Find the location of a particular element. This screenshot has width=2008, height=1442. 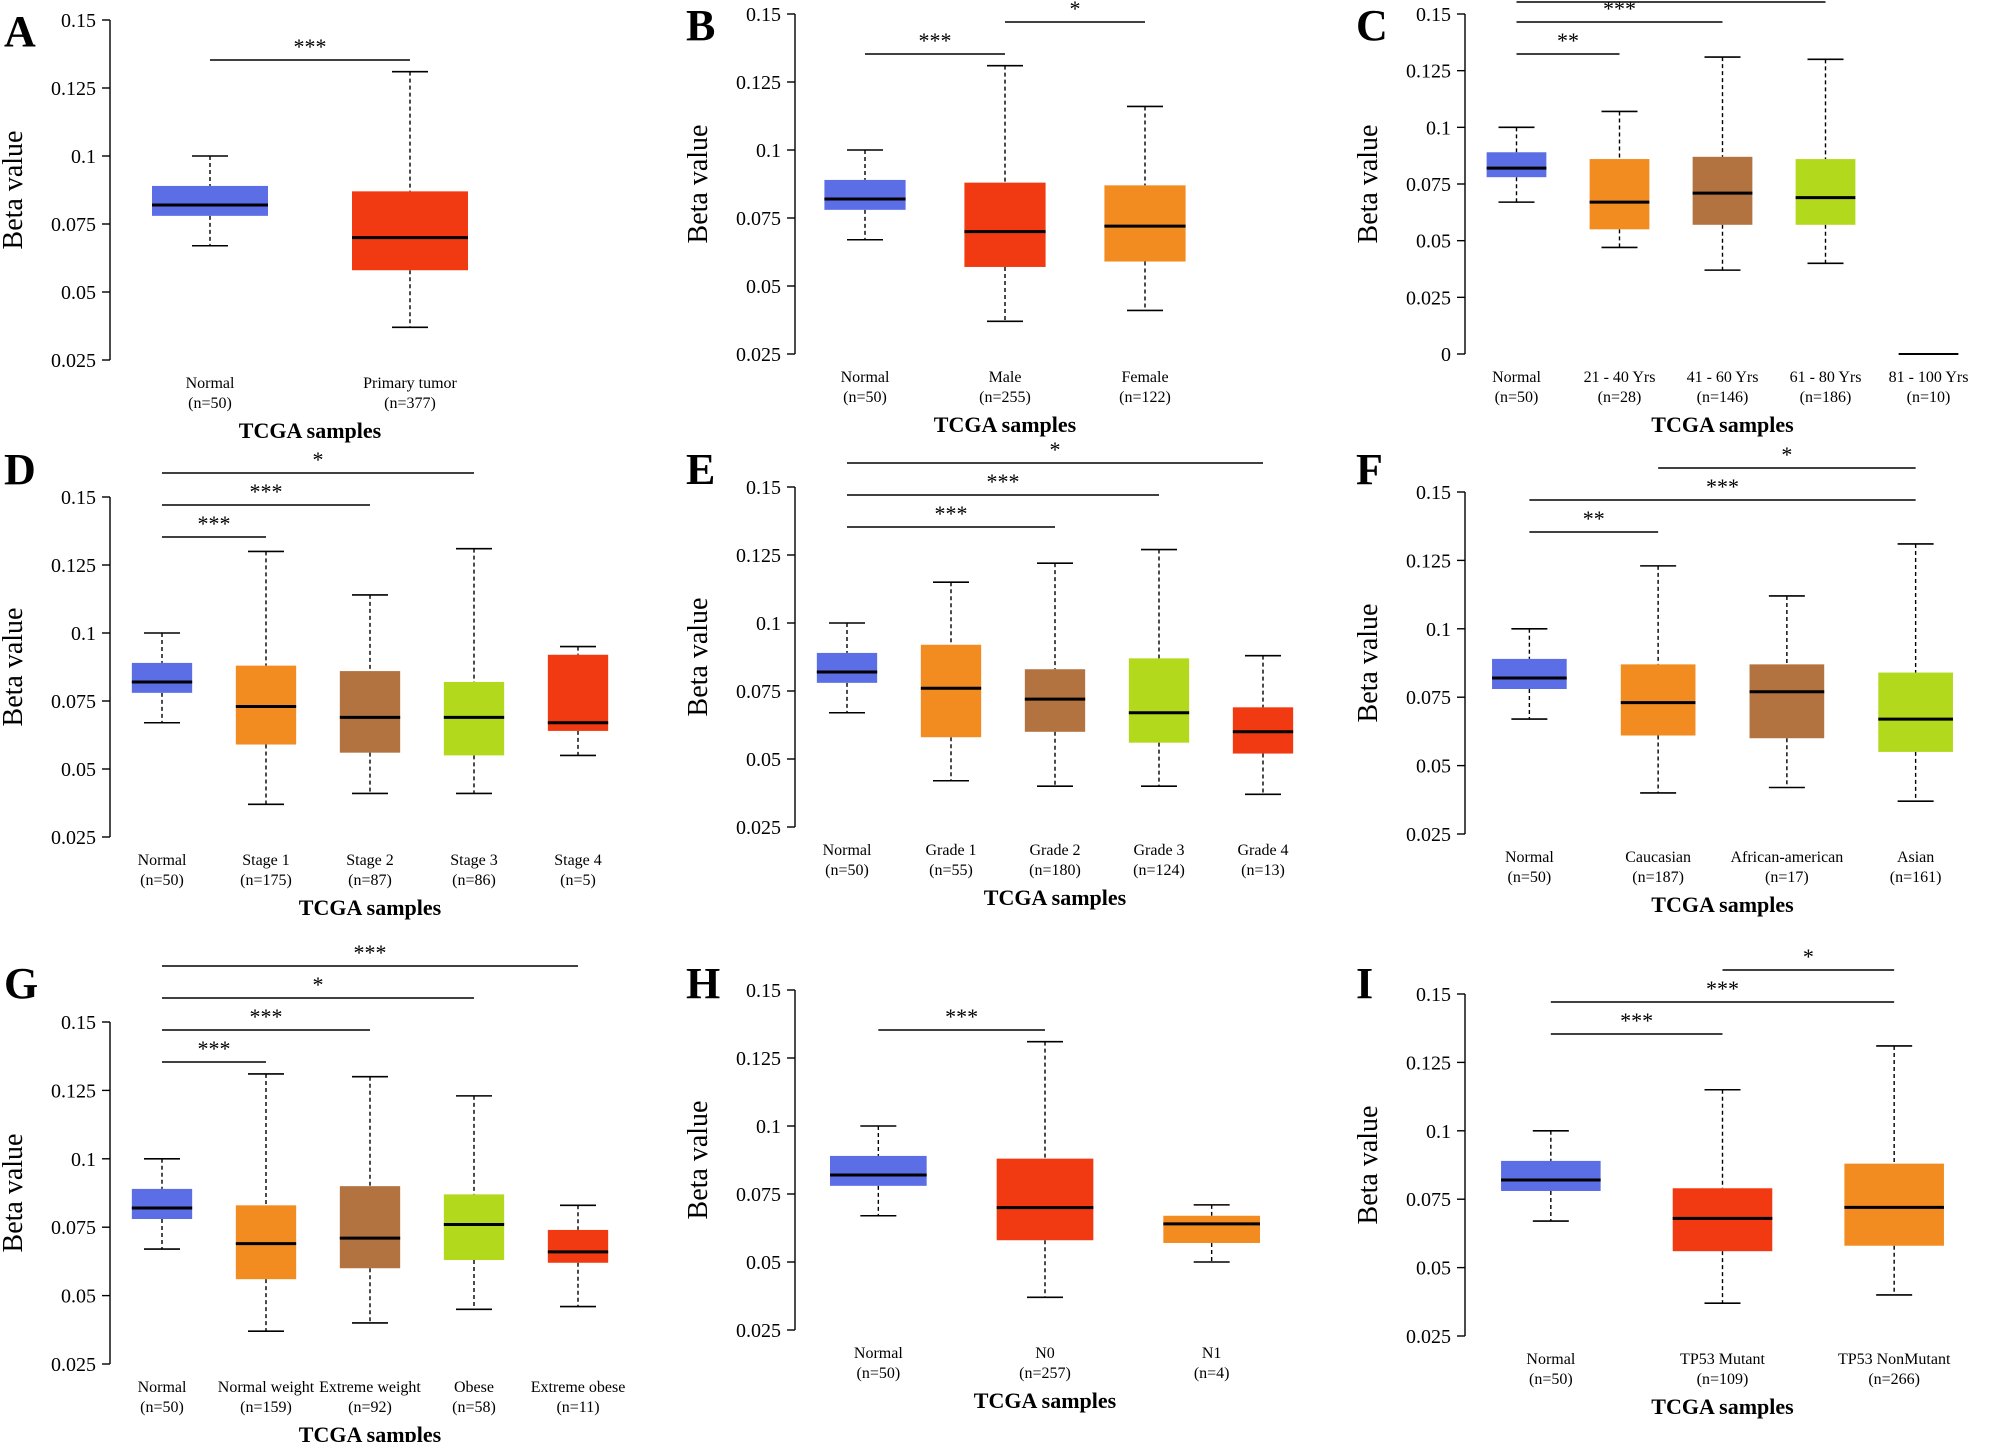

box-81-100-yrs: 81 - 100 Yrs (n=10) is located at coordinates (1929, 379).